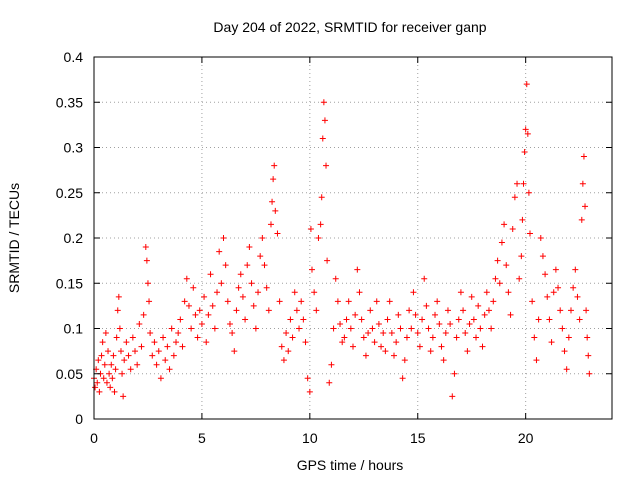  I want to click on y-tick-label: 0.25, so click(69, 193).